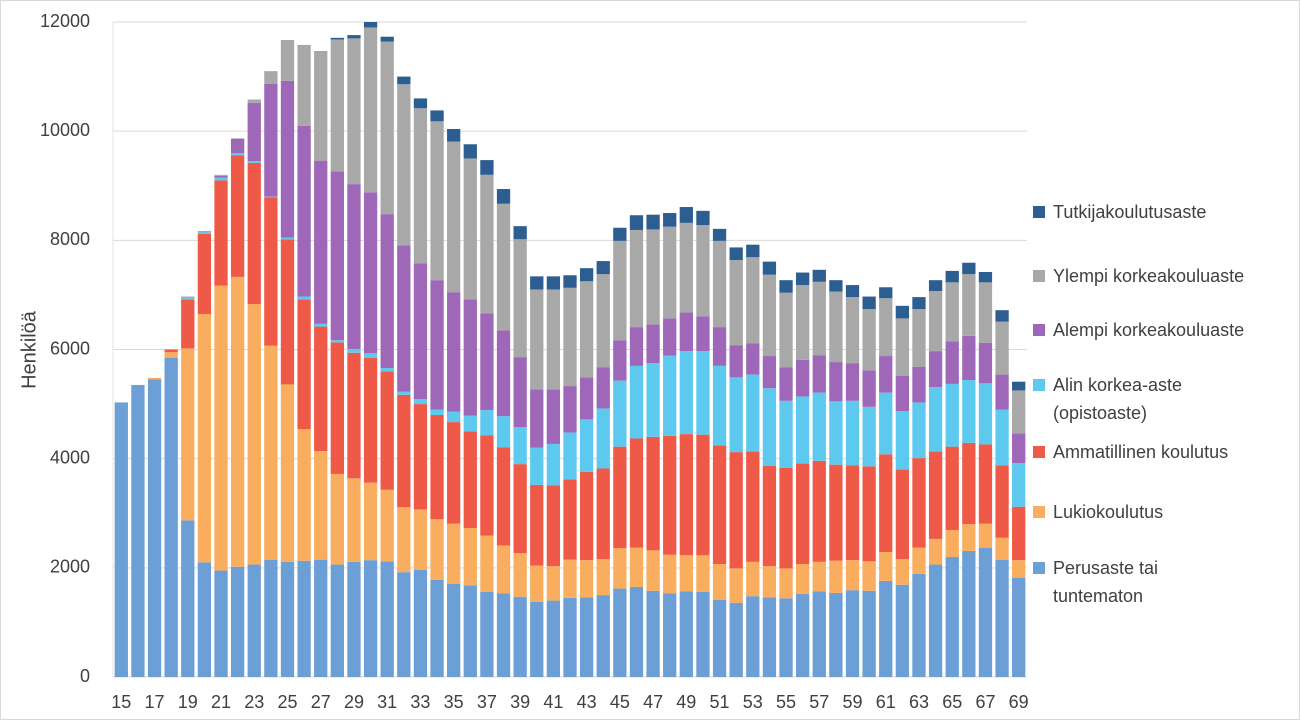  Describe the element at coordinates (221, 702) in the screenshot. I see `x-tick-label: 21` at that location.